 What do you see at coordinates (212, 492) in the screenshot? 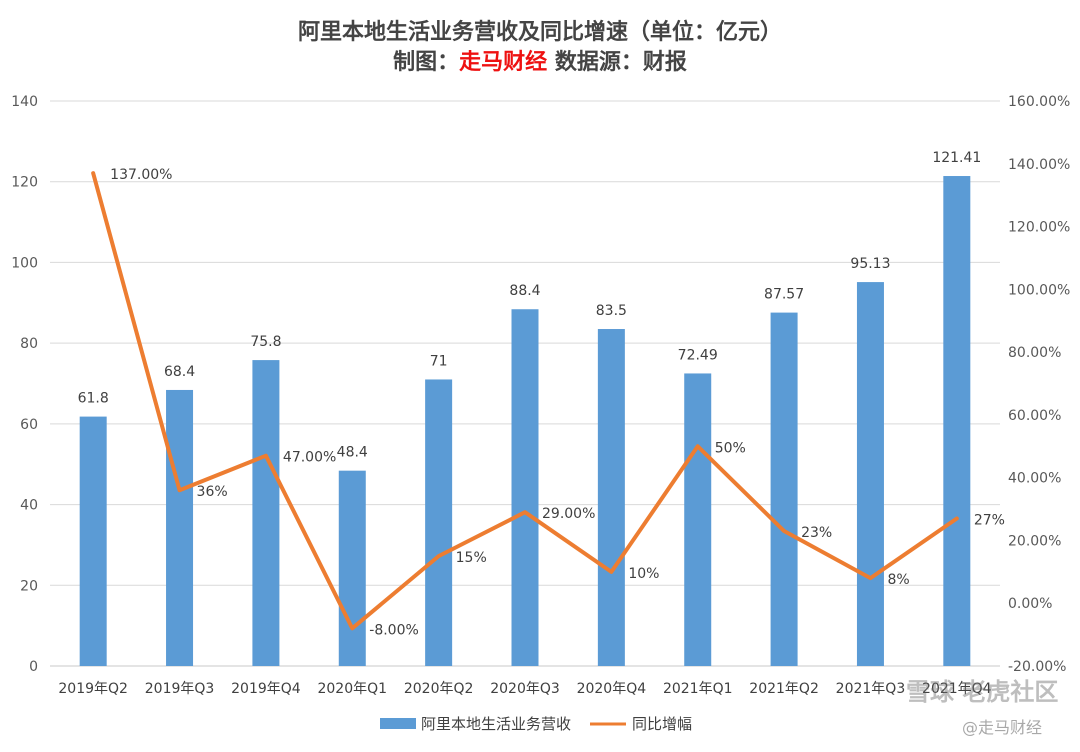
I see `line-value-label: 36%` at bounding box center [212, 492].